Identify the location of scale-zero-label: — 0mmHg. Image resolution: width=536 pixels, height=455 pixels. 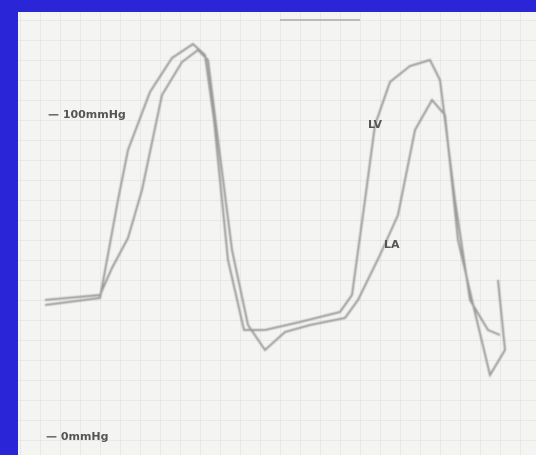
(77, 436).